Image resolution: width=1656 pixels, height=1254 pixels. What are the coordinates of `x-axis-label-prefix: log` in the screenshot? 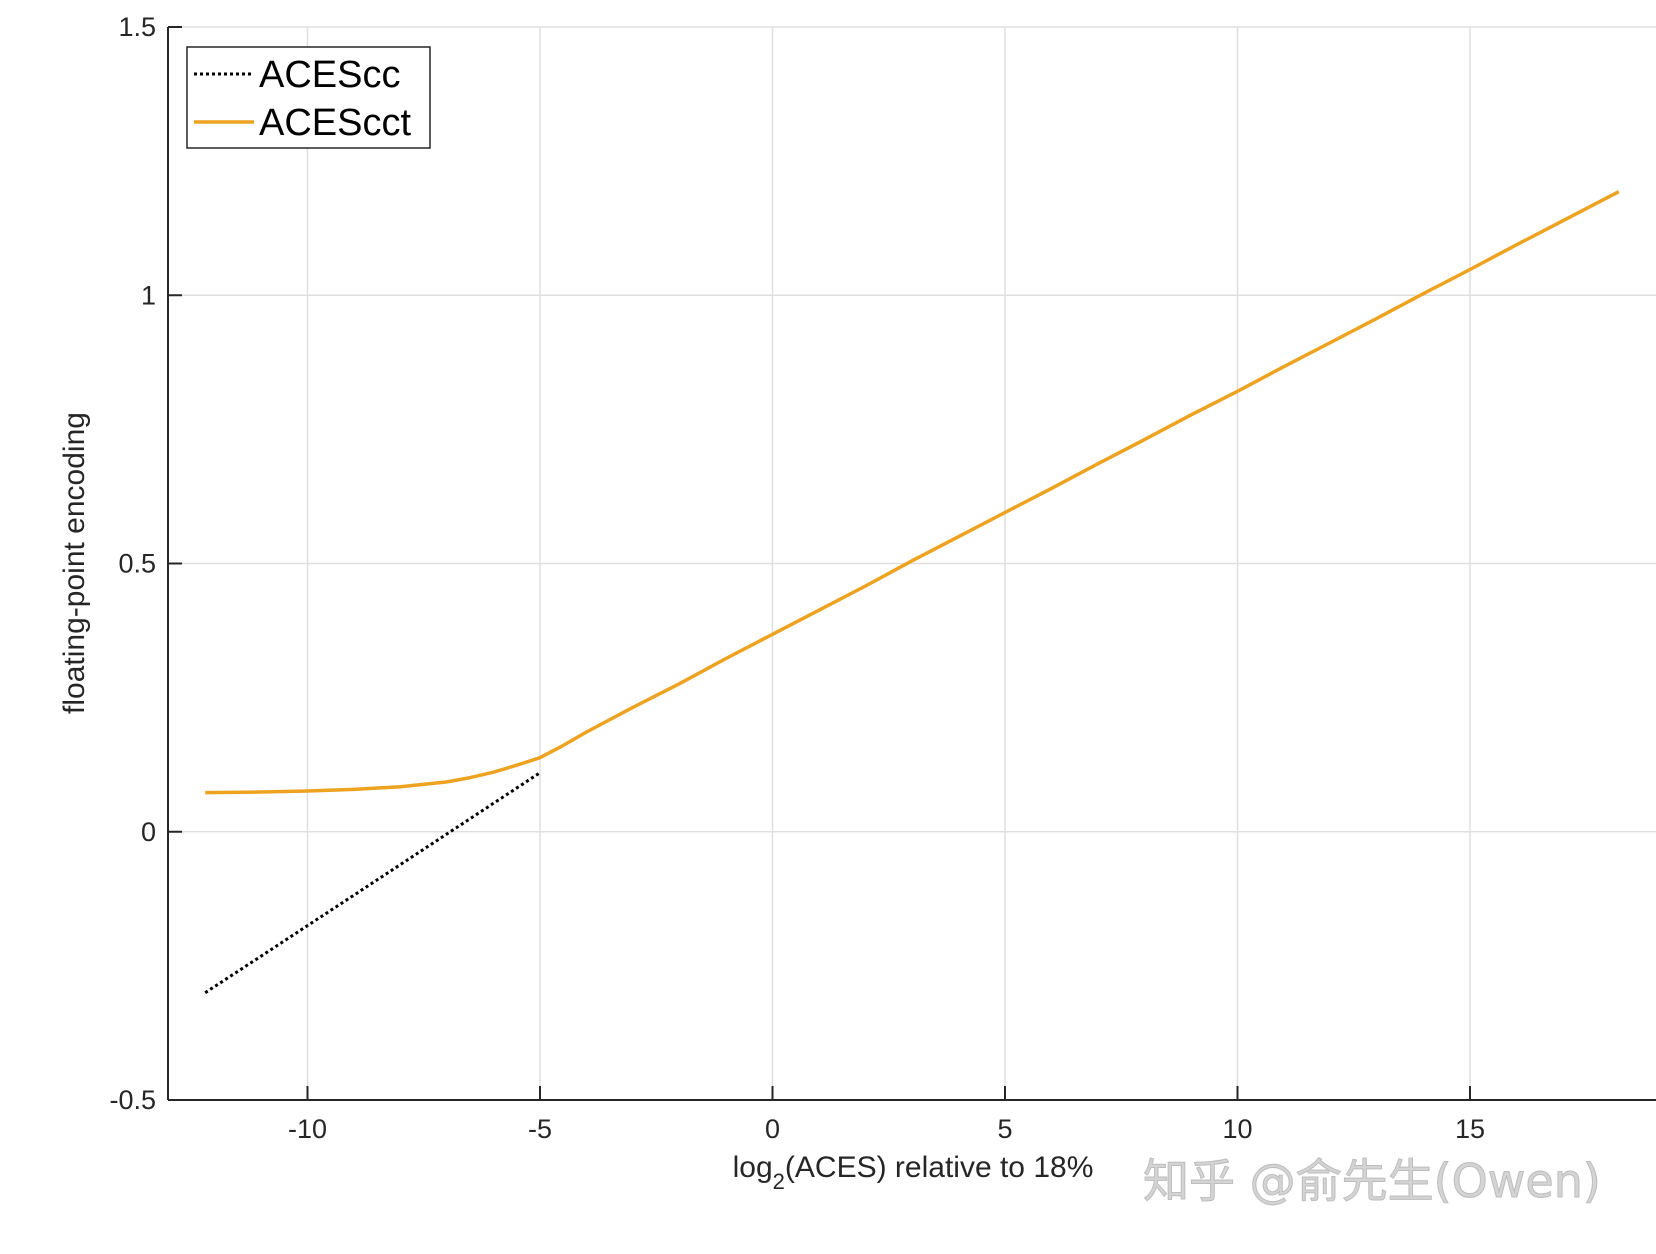 It's located at (753, 1167).